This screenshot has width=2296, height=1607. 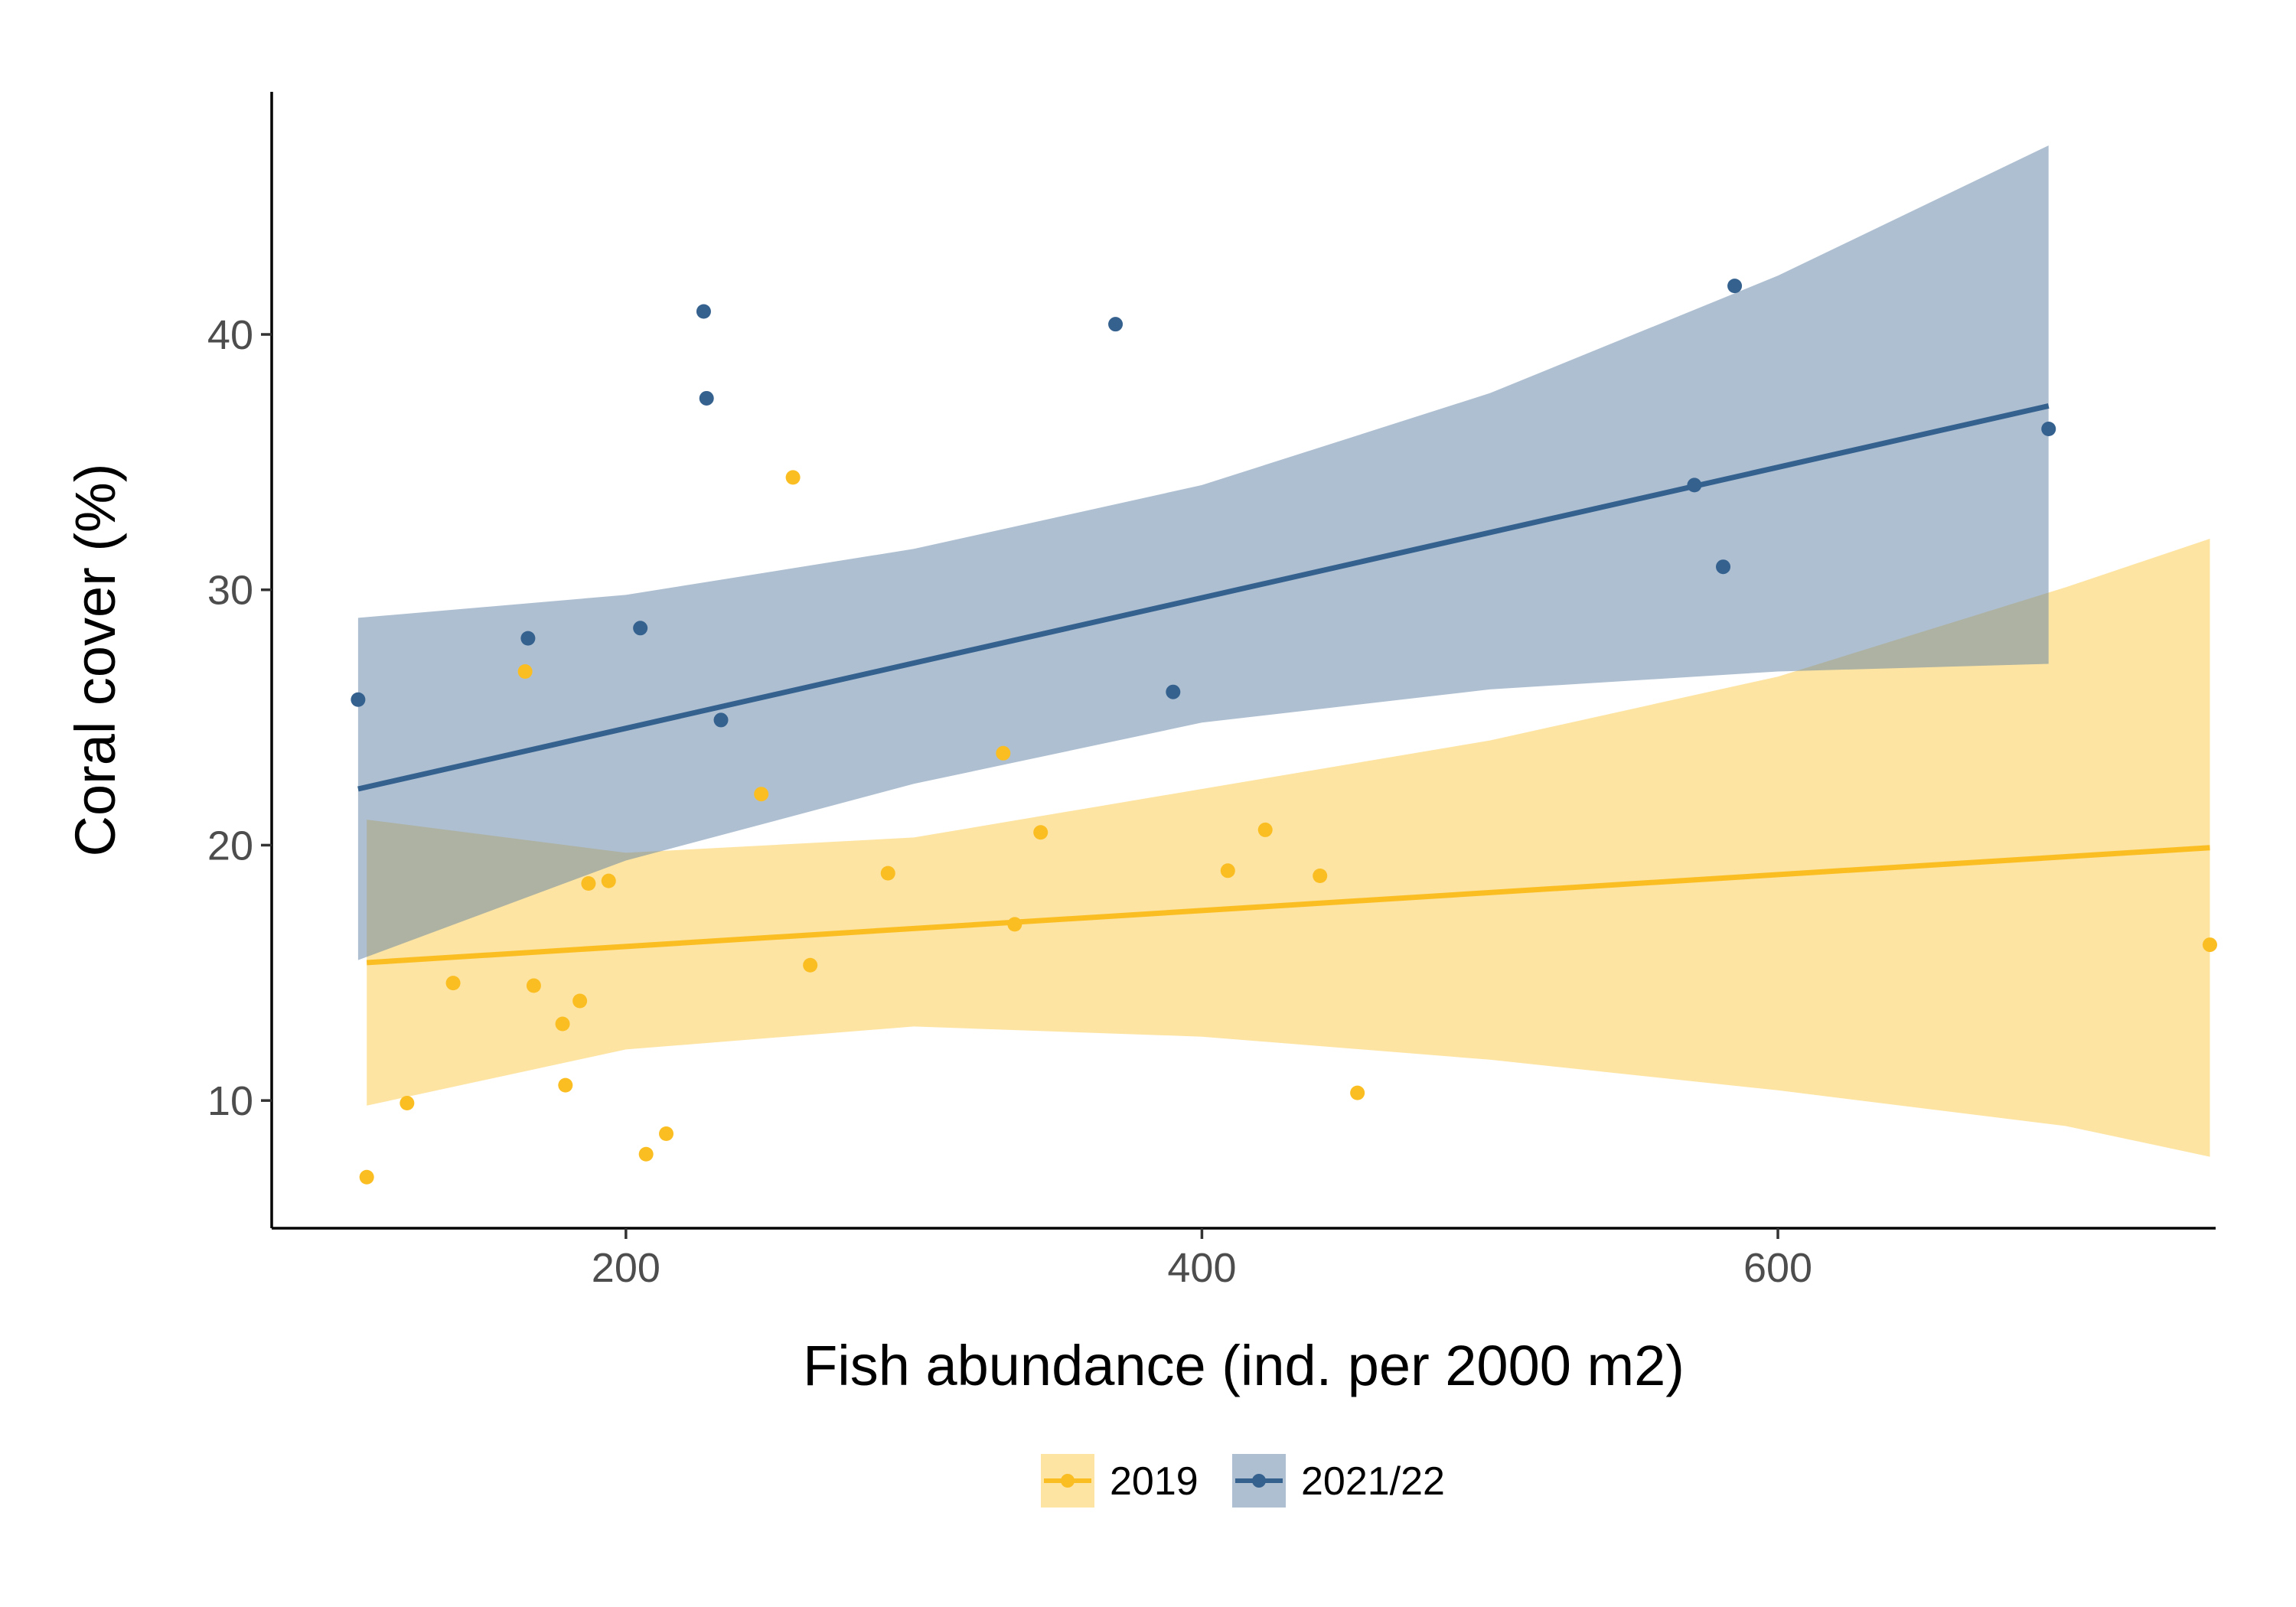 What do you see at coordinates (230, 591) in the screenshot?
I see `y-tick-label: 30` at bounding box center [230, 591].